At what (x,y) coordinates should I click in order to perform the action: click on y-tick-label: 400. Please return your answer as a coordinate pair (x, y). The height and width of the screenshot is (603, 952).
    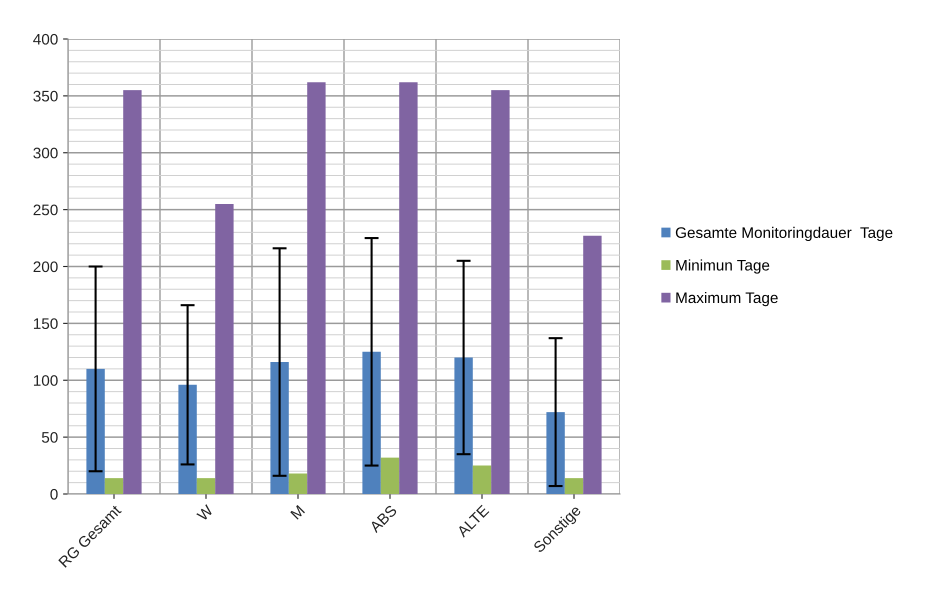
    Looking at the image, I should click on (45, 39).